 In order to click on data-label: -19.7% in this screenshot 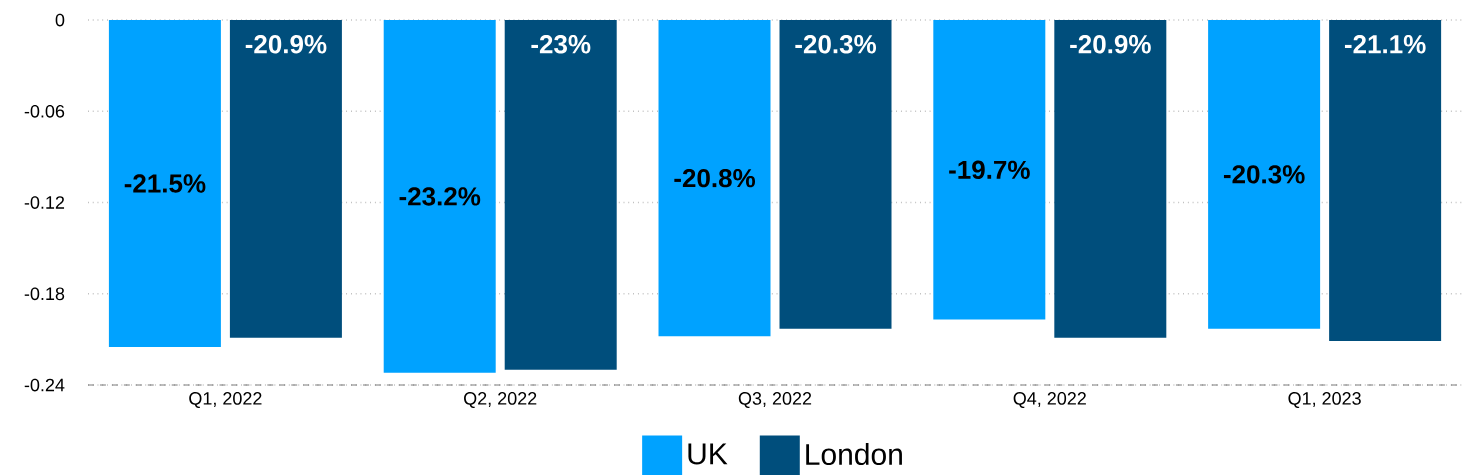, I will do `click(989, 169)`.